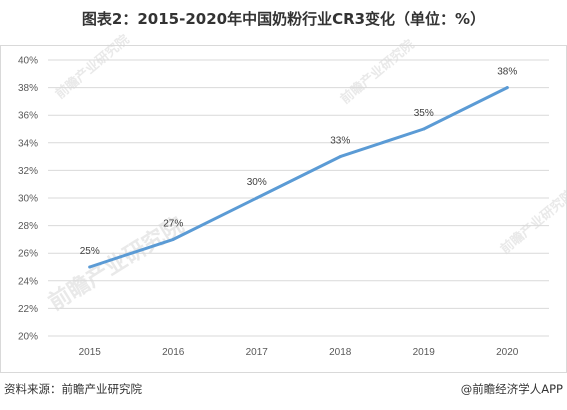 This screenshot has height=410, width=567. Describe the element at coordinates (28, 61) in the screenshot. I see `y-tick-label: 40%` at that location.